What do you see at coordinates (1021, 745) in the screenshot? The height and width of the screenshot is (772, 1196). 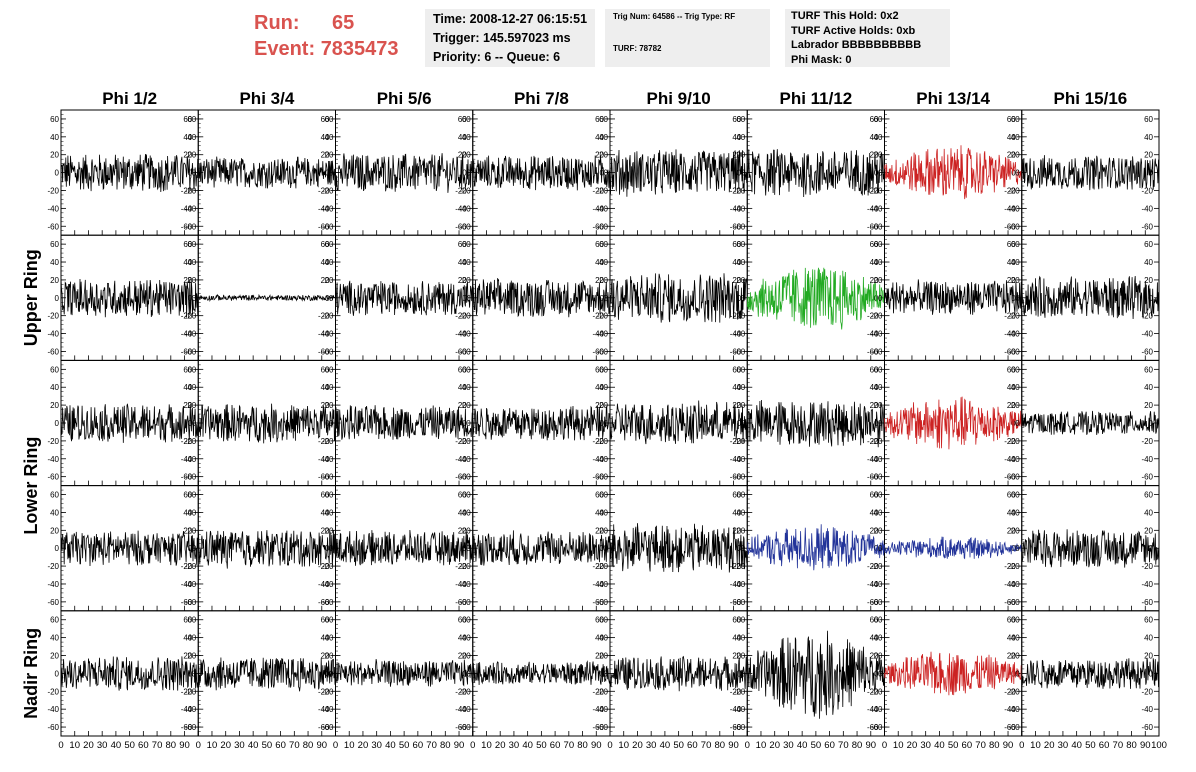 I see `x-tick-label: 0` at bounding box center [1021, 745].